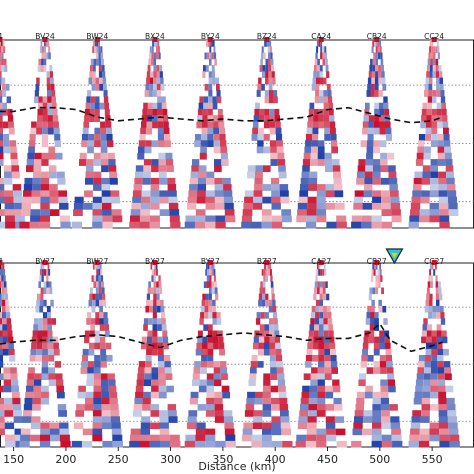 The width and height of the screenshot is (474, 474). Describe the element at coordinates (394, 255) in the screenshot. I see `marker-inner-icon` at that location.